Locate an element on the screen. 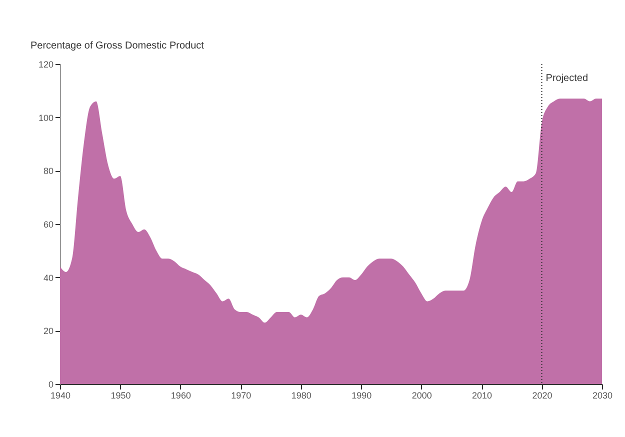 The height and width of the screenshot is (437, 625). y-tick-label: 0 is located at coordinates (51, 385).